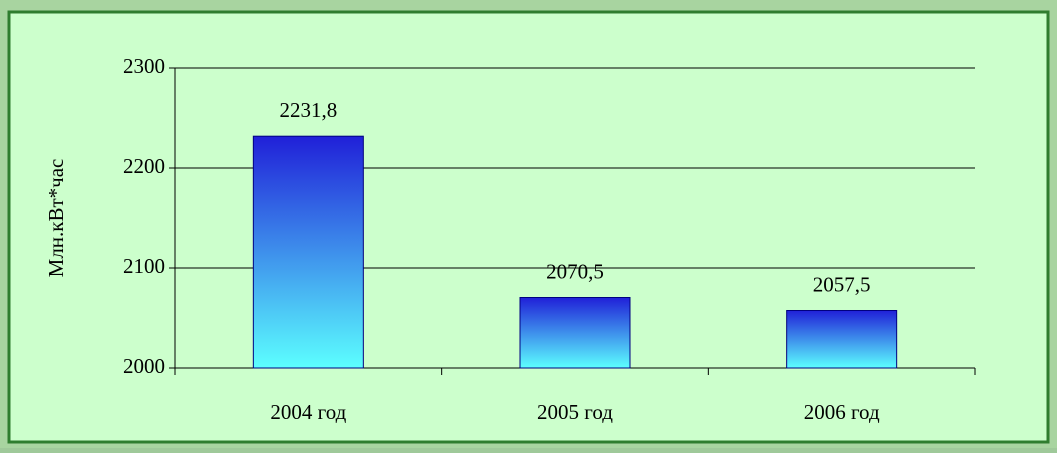 The height and width of the screenshot is (453, 1057). Describe the element at coordinates (144, 66) in the screenshot. I see `y-tick-label: 2300` at that location.